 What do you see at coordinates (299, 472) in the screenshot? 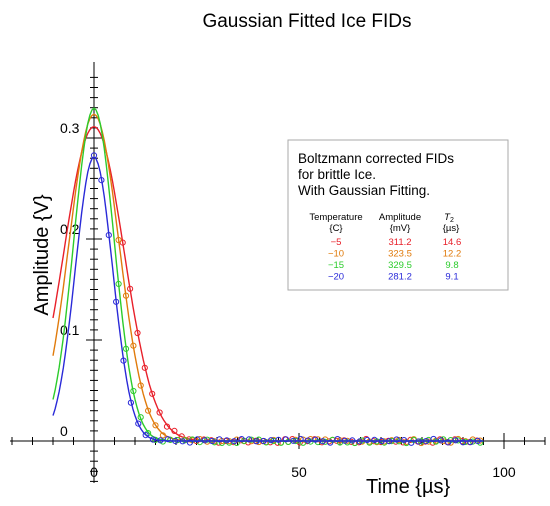
I see `x-tick-label: 50` at bounding box center [299, 472].